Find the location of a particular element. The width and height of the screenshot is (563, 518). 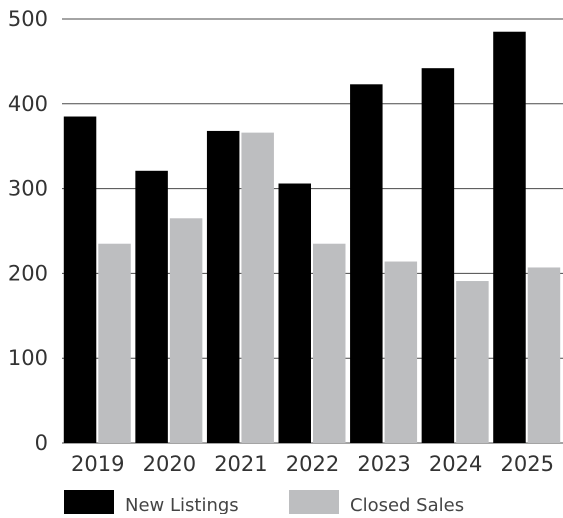

bar-new-listings-2021 is located at coordinates (223, 286).